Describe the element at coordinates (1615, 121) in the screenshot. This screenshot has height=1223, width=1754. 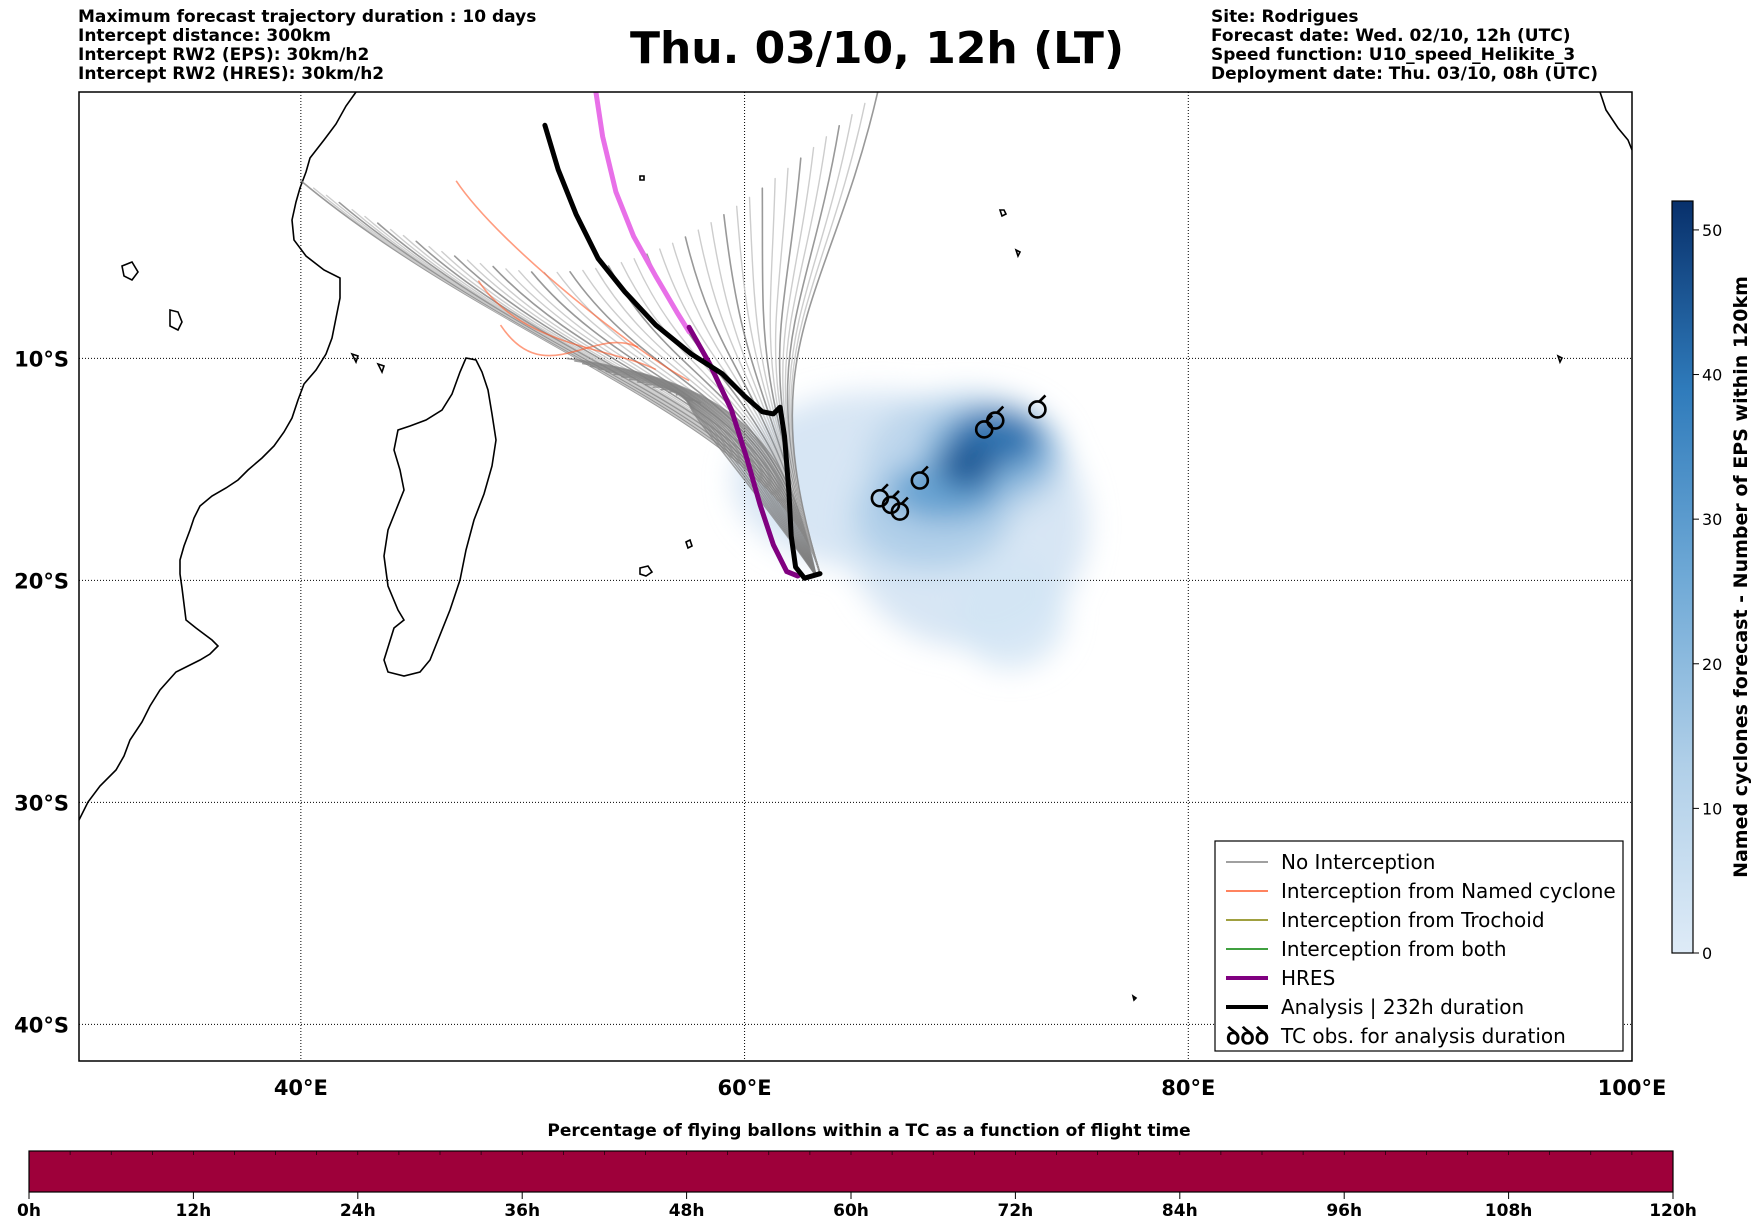
I see `sri-lanka-fragment` at that location.